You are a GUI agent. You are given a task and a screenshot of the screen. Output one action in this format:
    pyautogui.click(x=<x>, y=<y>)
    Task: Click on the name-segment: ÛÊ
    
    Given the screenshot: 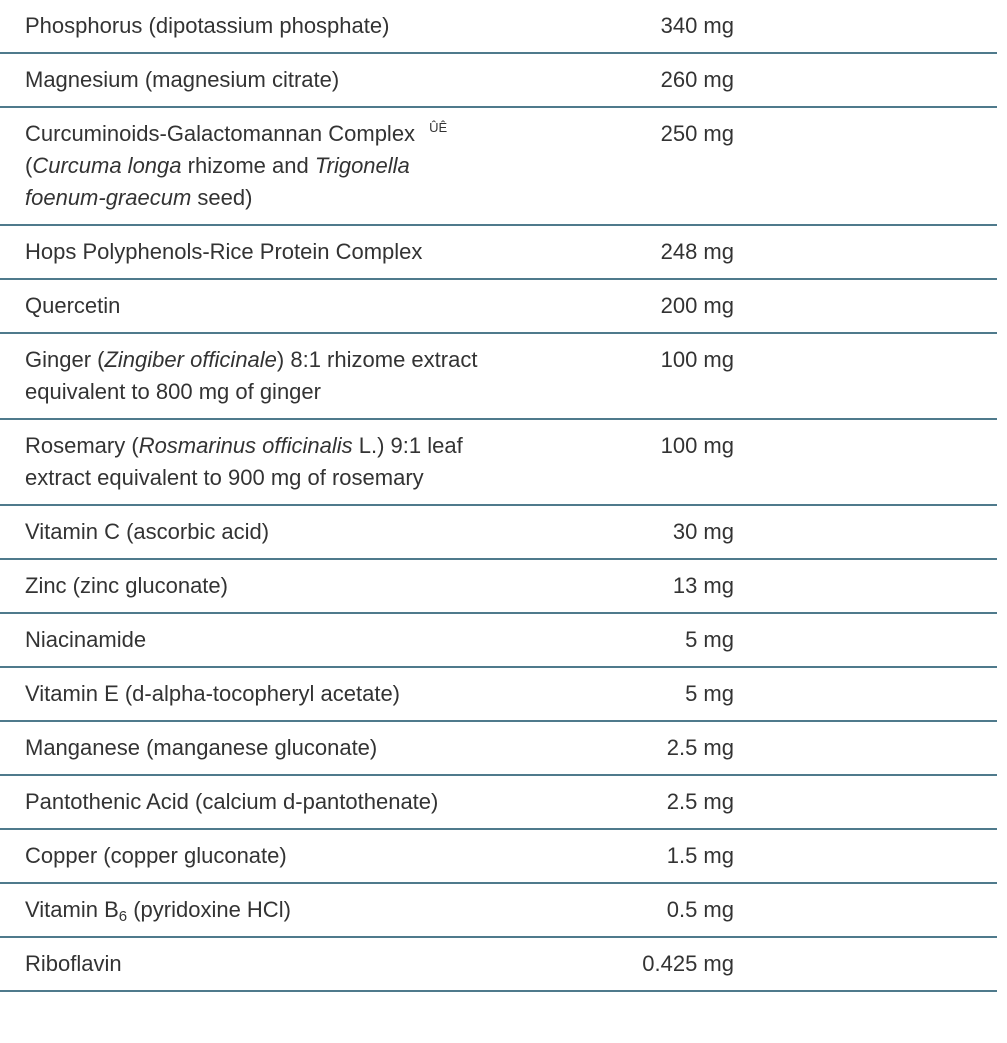 What is the action you would take?
    pyautogui.click(x=438, y=127)
    